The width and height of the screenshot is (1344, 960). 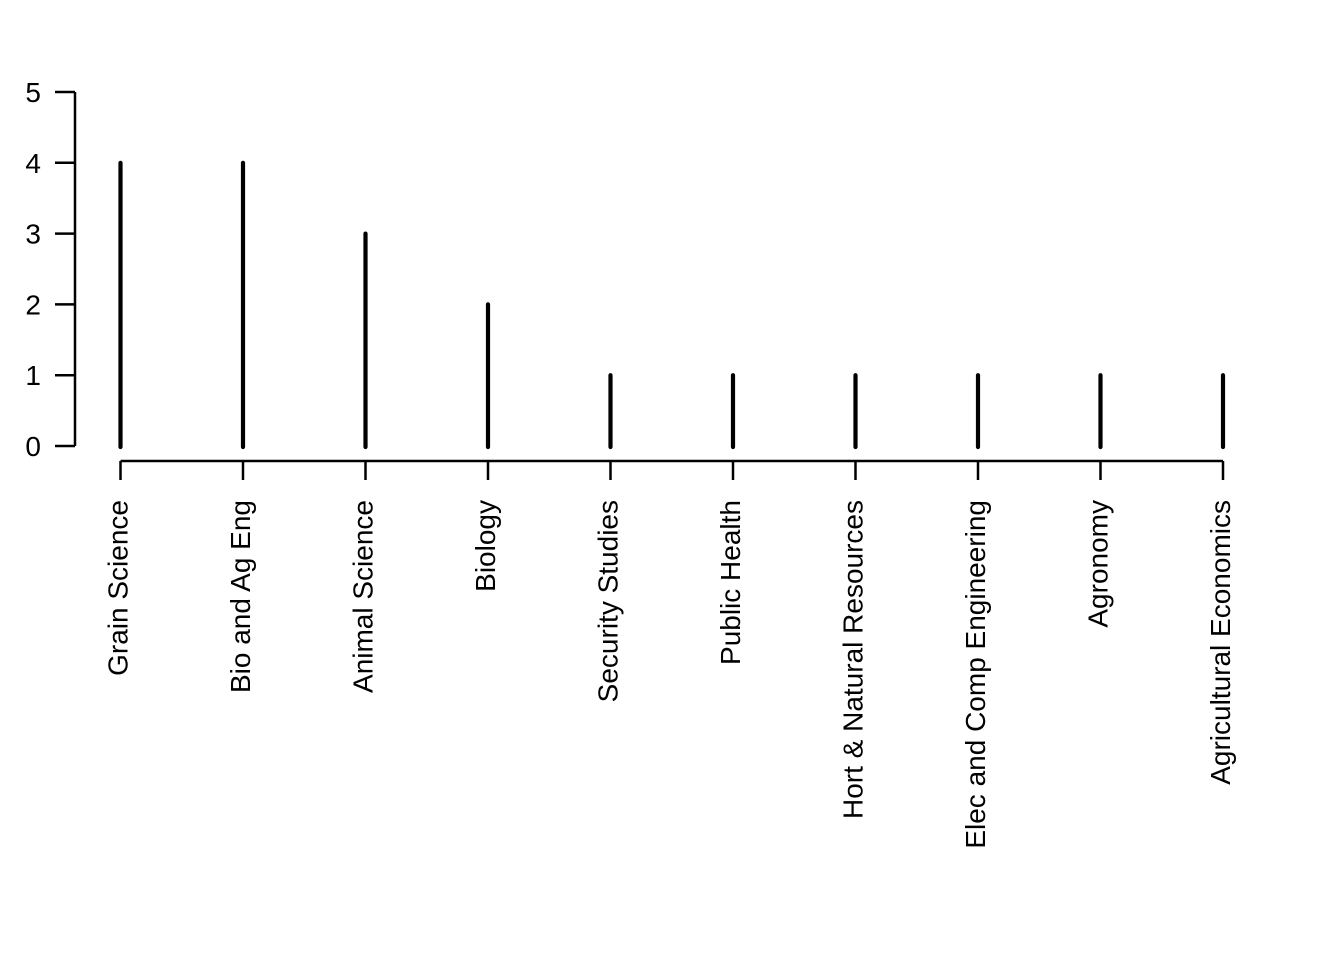 I want to click on y-tick-label: 3, so click(x=33, y=234).